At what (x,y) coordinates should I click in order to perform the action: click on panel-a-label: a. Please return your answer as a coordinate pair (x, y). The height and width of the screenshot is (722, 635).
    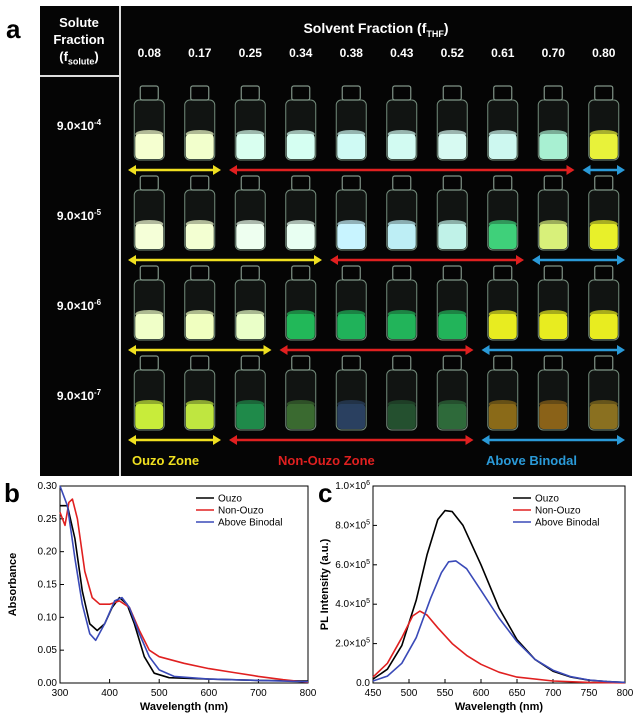
    Looking at the image, I should click on (13, 29).